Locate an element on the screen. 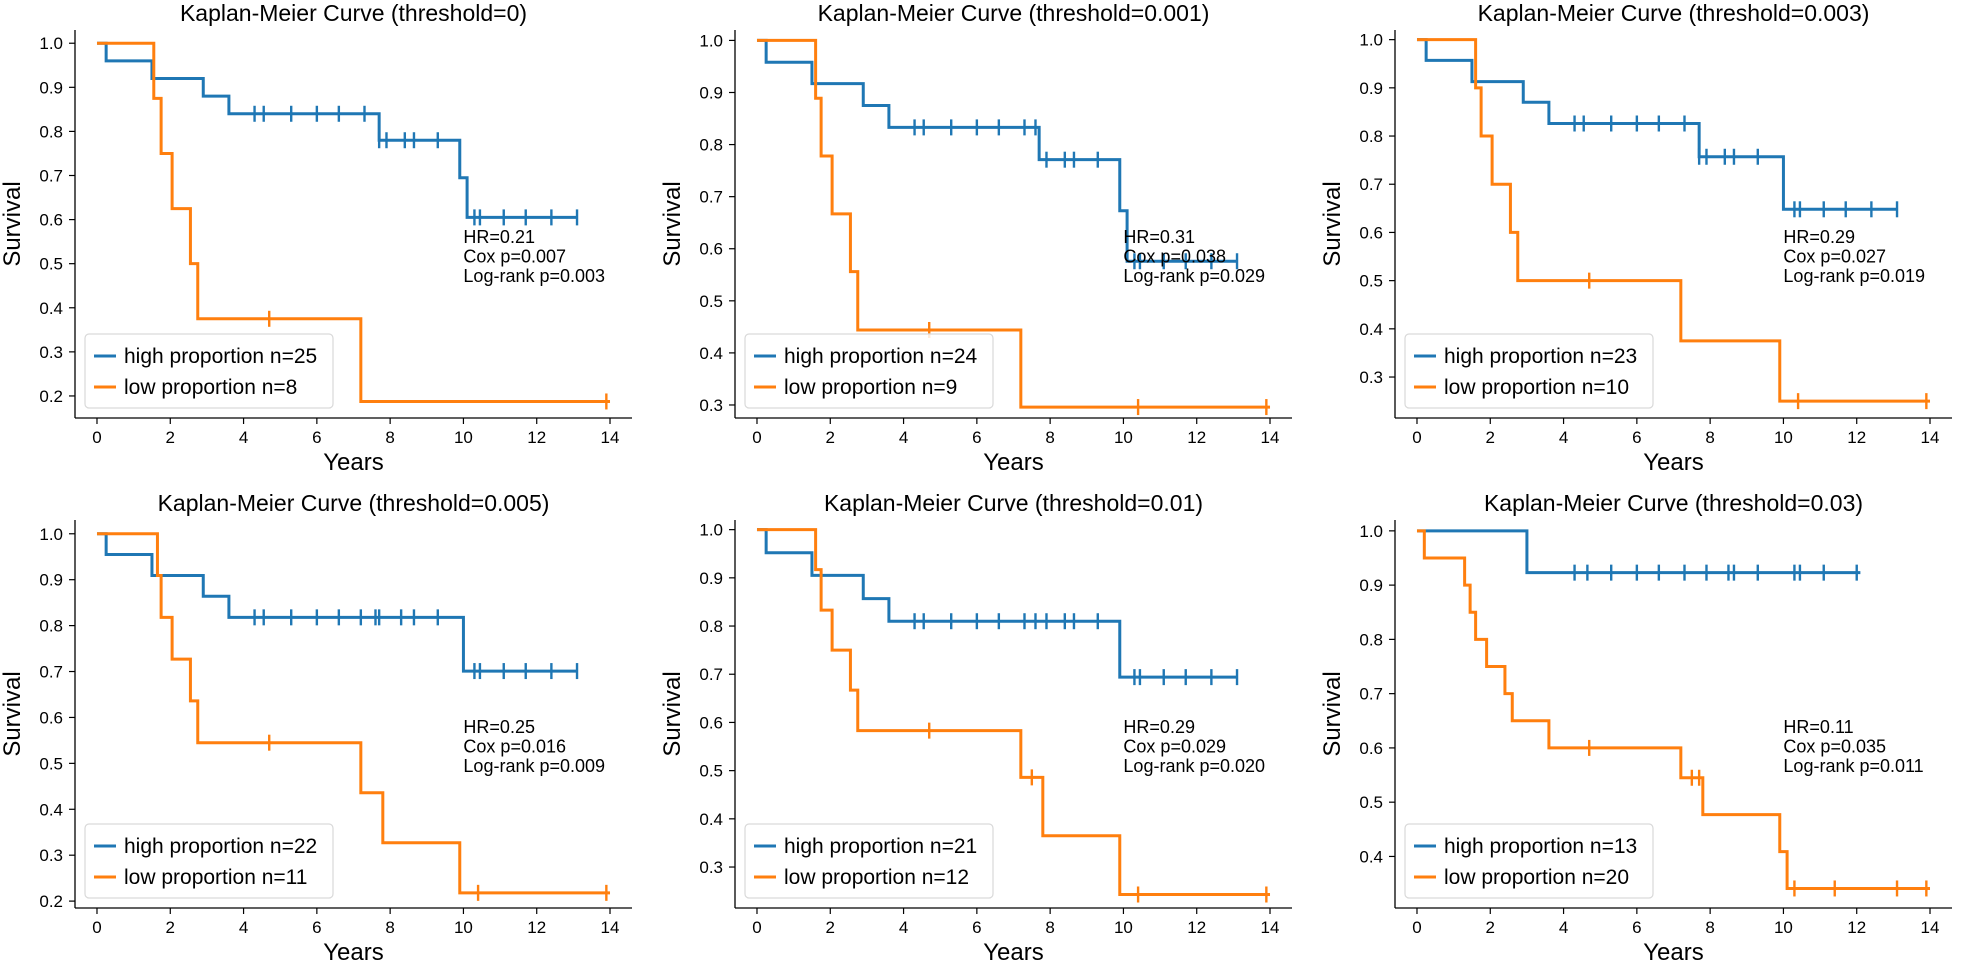 This screenshot has height=976, width=1961. chart-title: Kaplan-Meier Curve (threshold=0.003) is located at coordinates (1674, 13).